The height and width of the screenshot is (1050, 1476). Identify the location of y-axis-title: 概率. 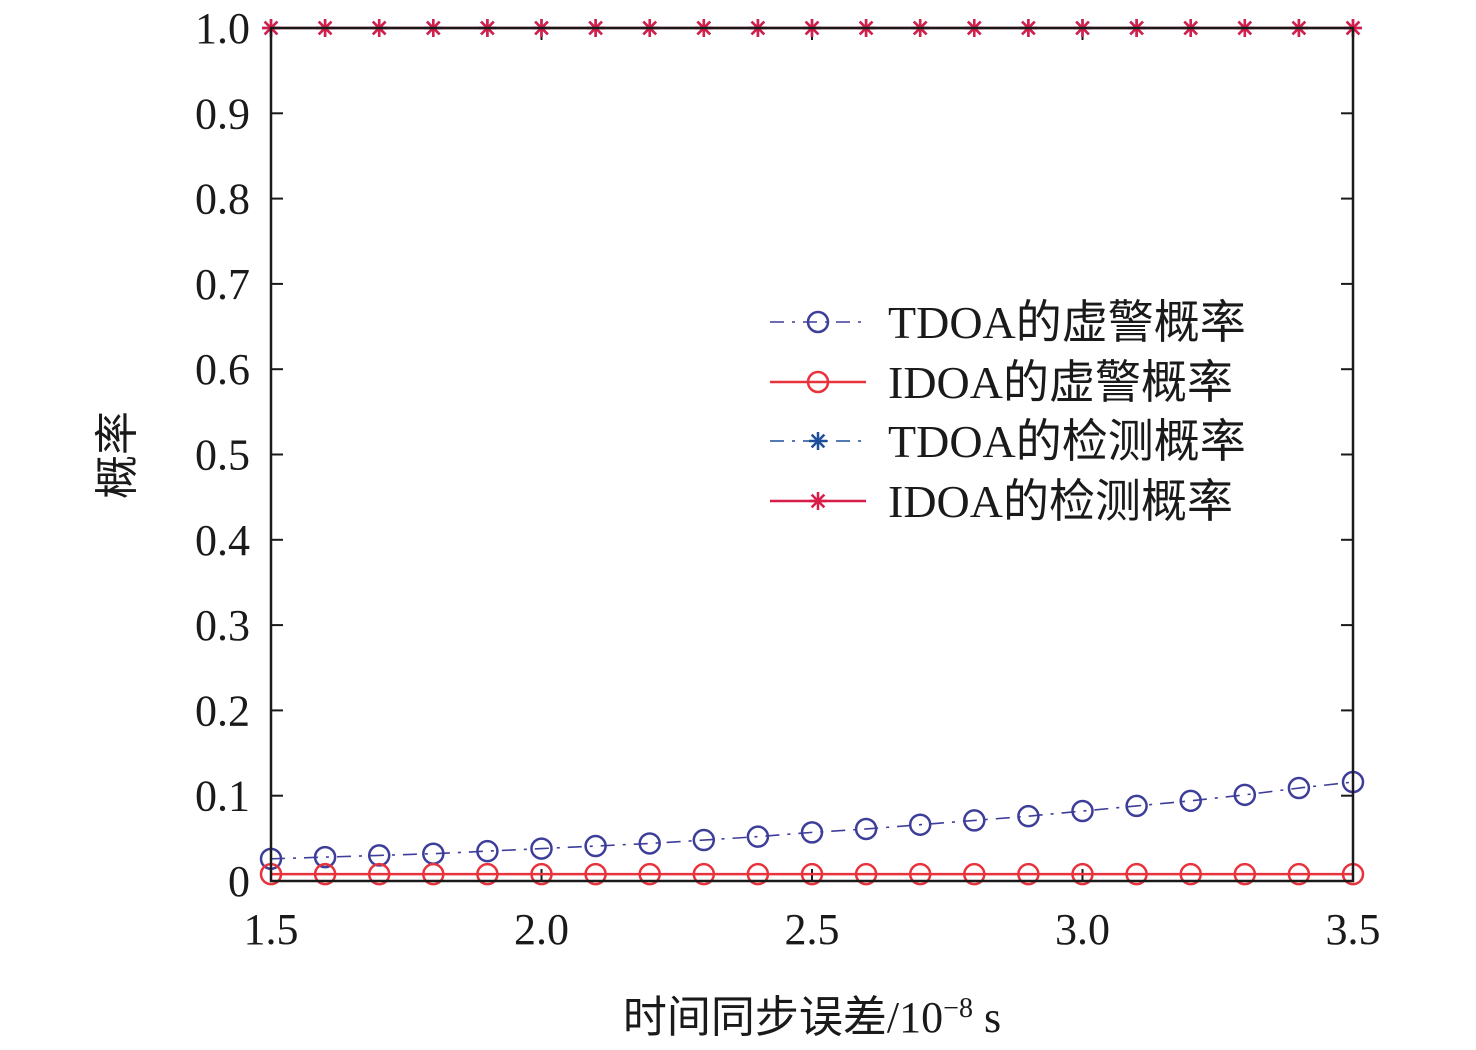
(117, 455).